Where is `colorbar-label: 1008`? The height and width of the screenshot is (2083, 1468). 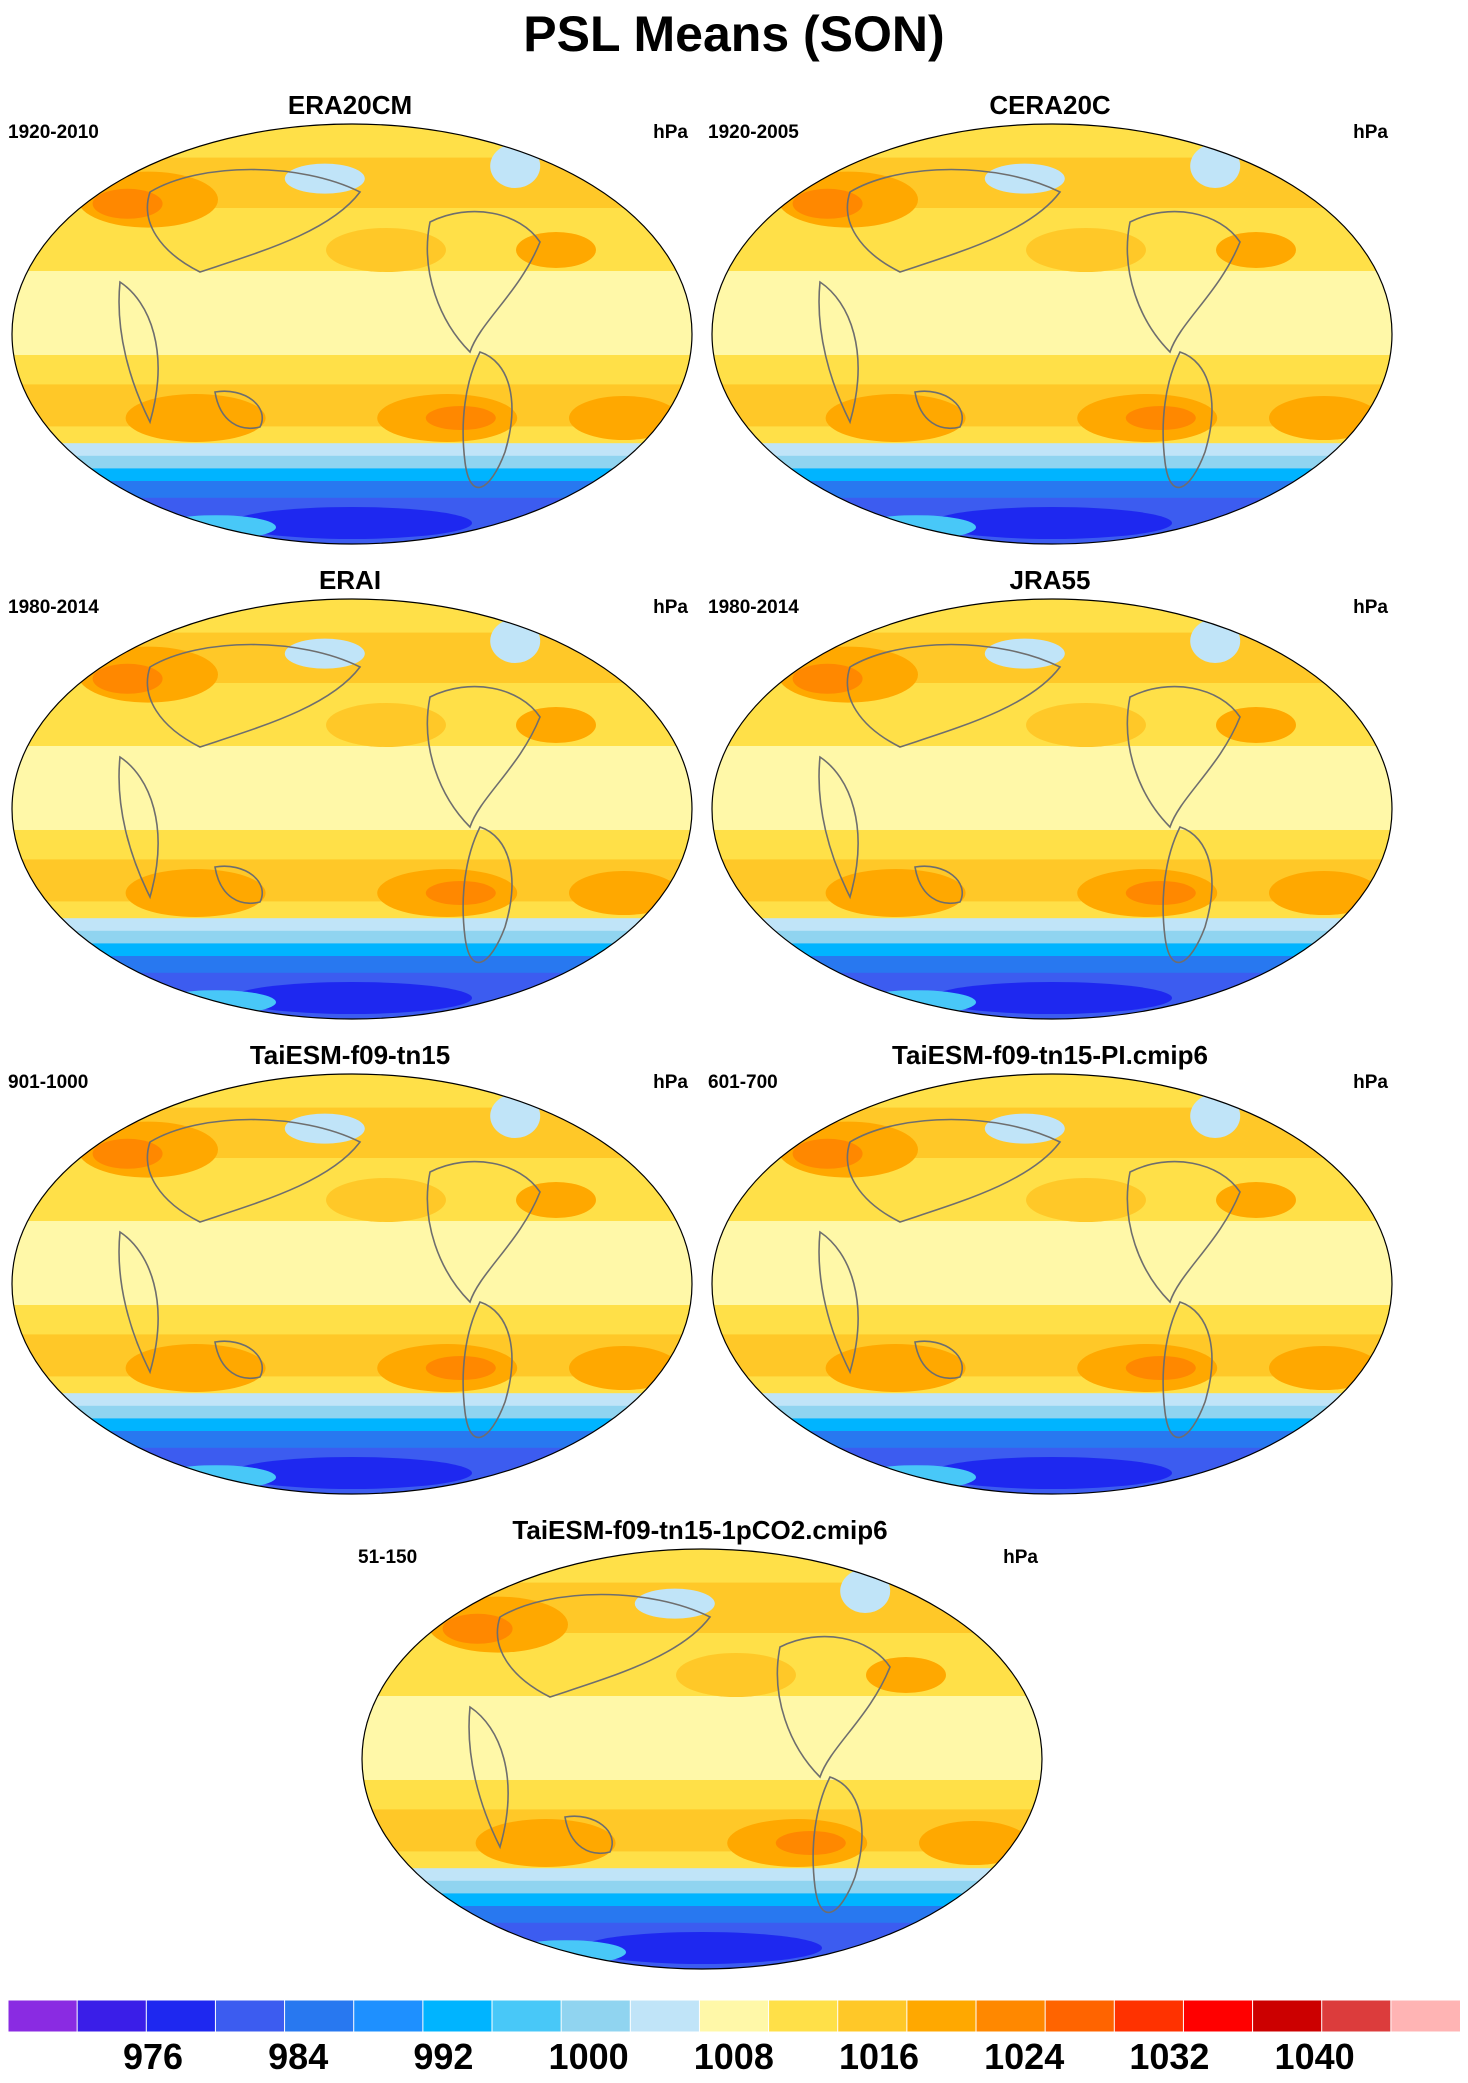
colorbar-label: 1008 is located at coordinates (733, 2056).